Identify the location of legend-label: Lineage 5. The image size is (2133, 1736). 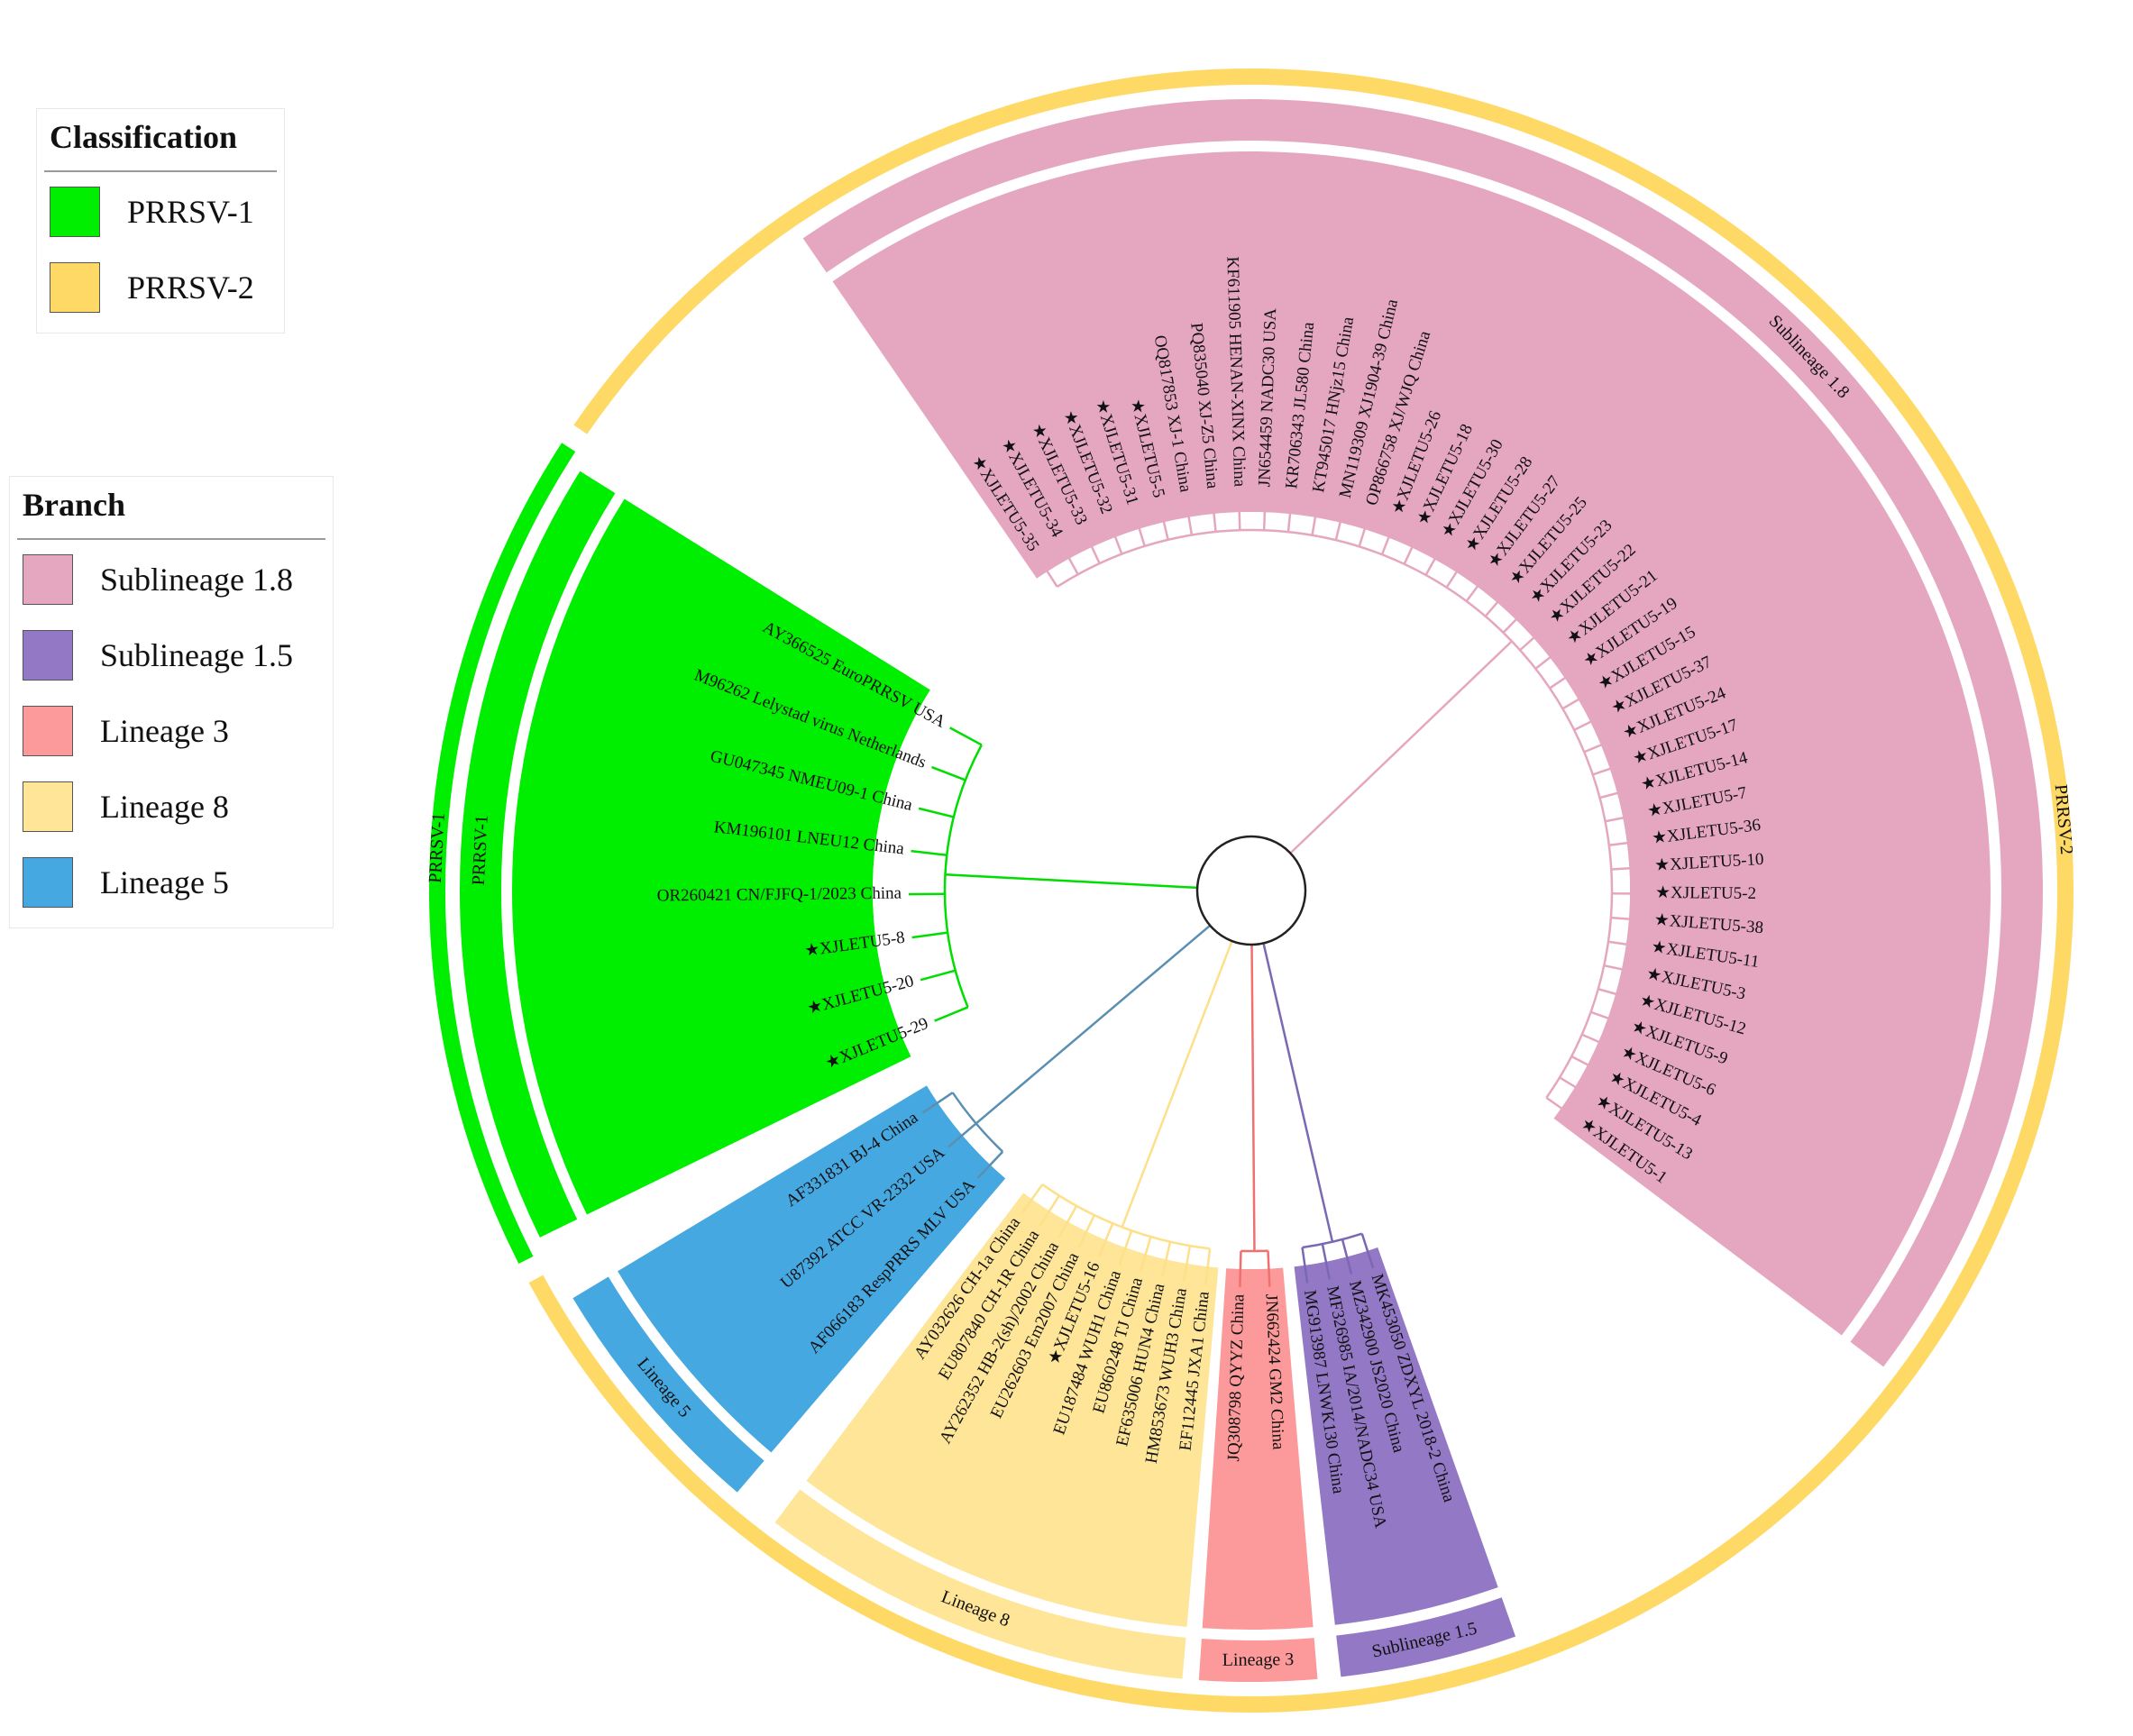
(164, 882).